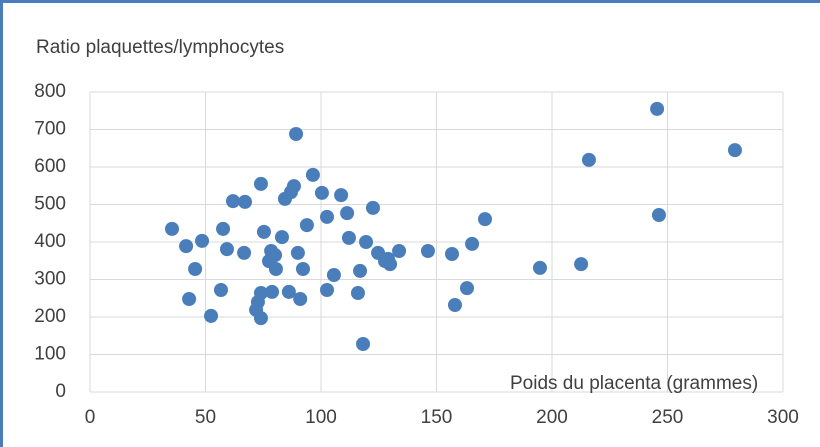  I want to click on x-tick-label: 150, so click(437, 417).